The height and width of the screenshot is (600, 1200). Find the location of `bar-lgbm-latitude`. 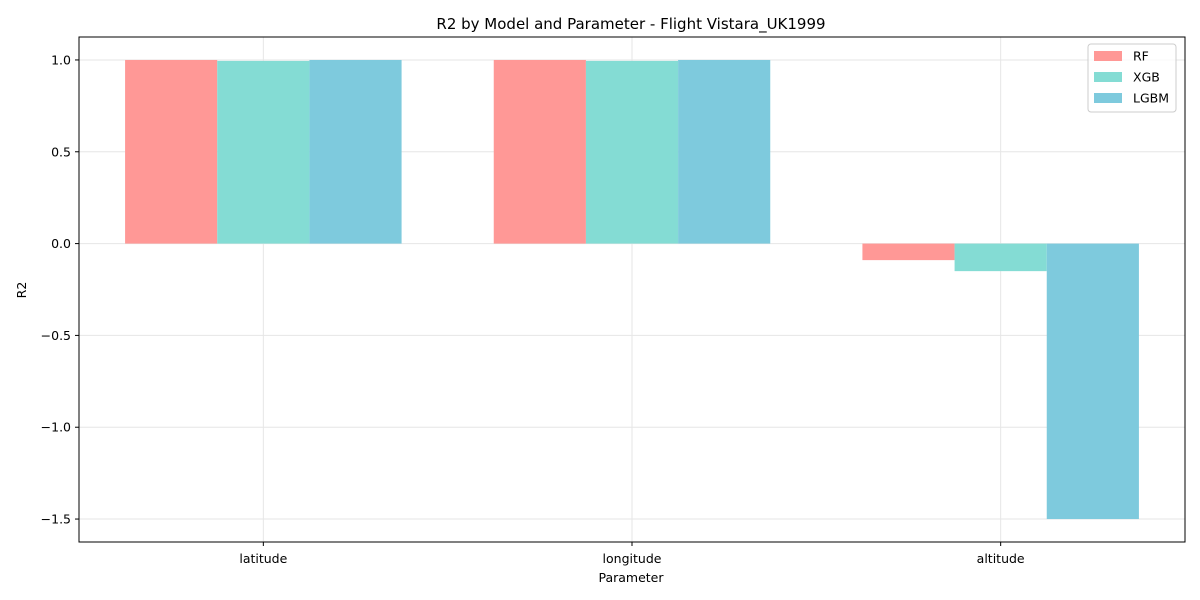

bar-lgbm-latitude is located at coordinates (355, 151).